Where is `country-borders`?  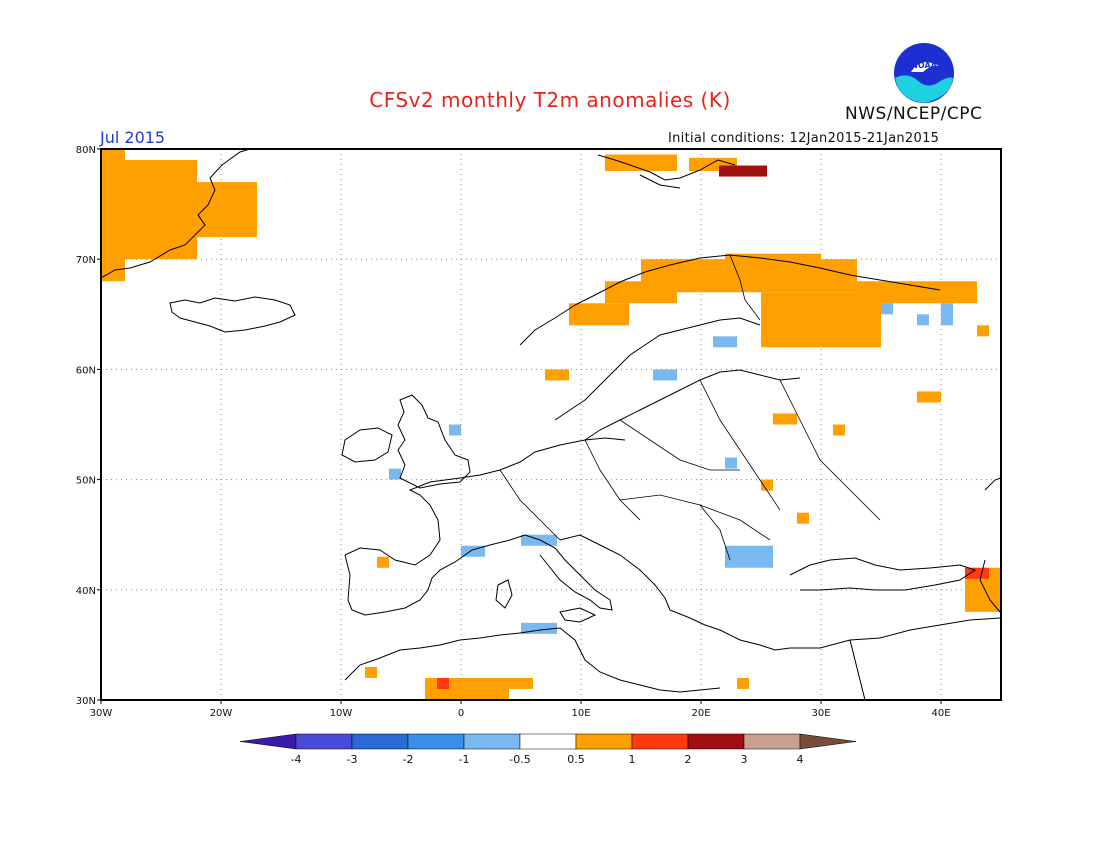
country-borders is located at coordinates (690, 407).